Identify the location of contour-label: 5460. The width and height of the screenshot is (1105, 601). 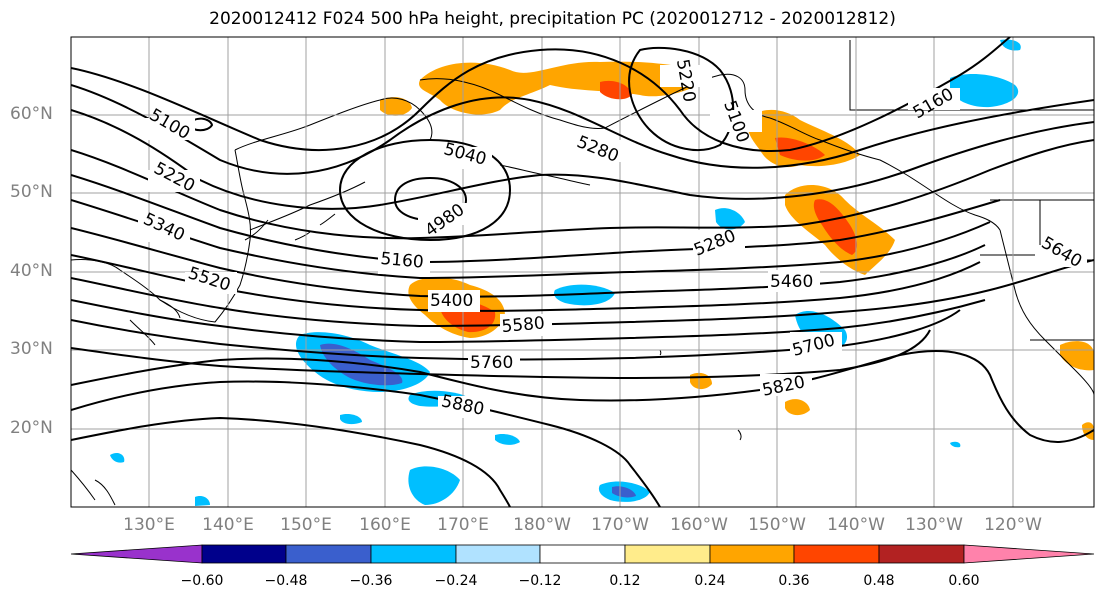
(791, 282).